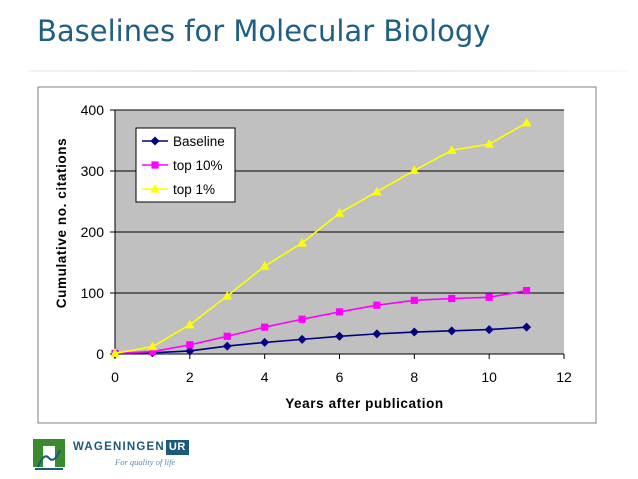 The image size is (638, 479). Describe the element at coordinates (49, 454) in the screenshot. I see `wageningen-mark-icon` at that location.